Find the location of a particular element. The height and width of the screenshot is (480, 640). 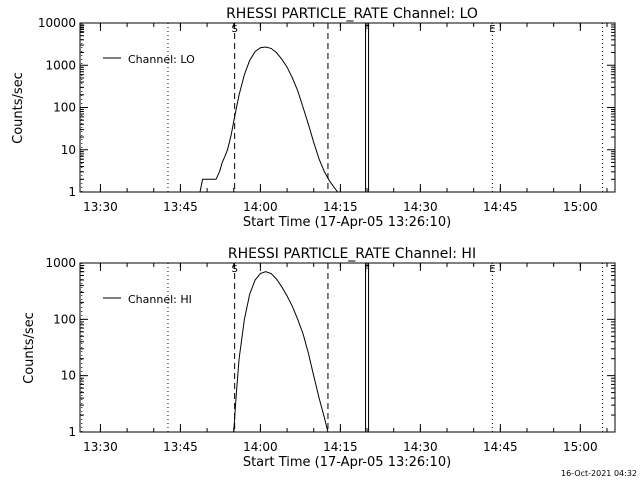

legend-label: Channel: LO is located at coordinates (161, 59).